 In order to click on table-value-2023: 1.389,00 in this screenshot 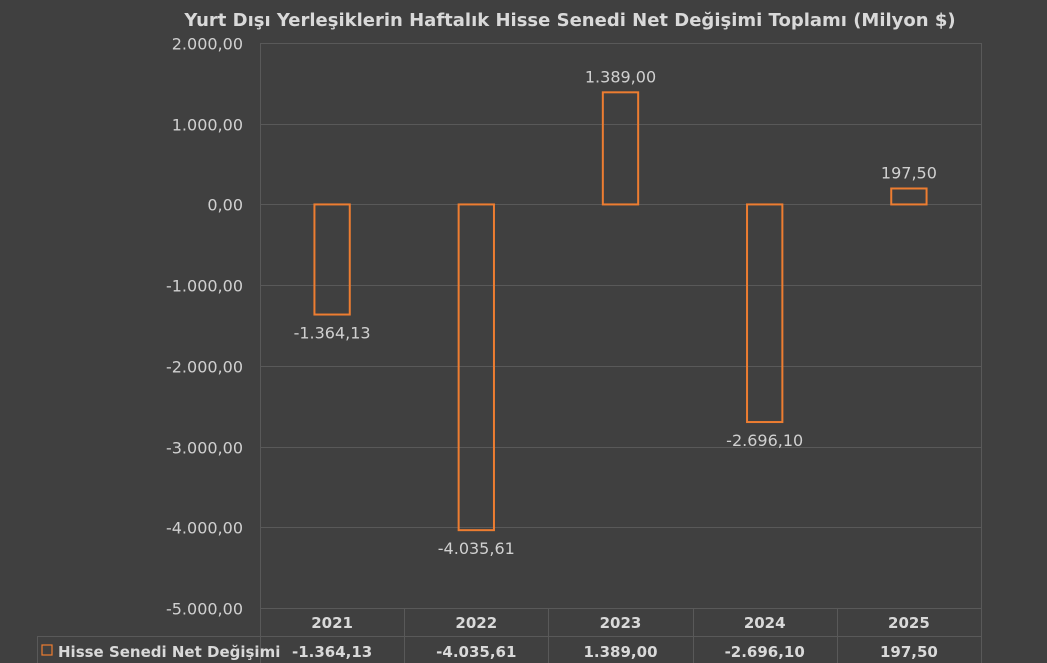, I will do `click(620, 652)`.